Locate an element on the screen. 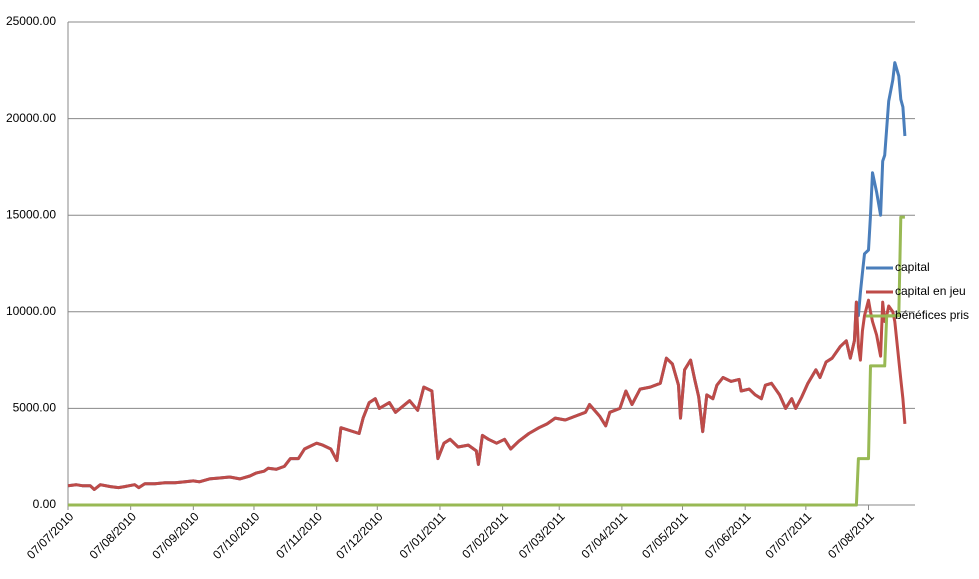 The height and width of the screenshot is (579, 979). y-tick-label: 10000.00 is located at coordinates (31, 311).